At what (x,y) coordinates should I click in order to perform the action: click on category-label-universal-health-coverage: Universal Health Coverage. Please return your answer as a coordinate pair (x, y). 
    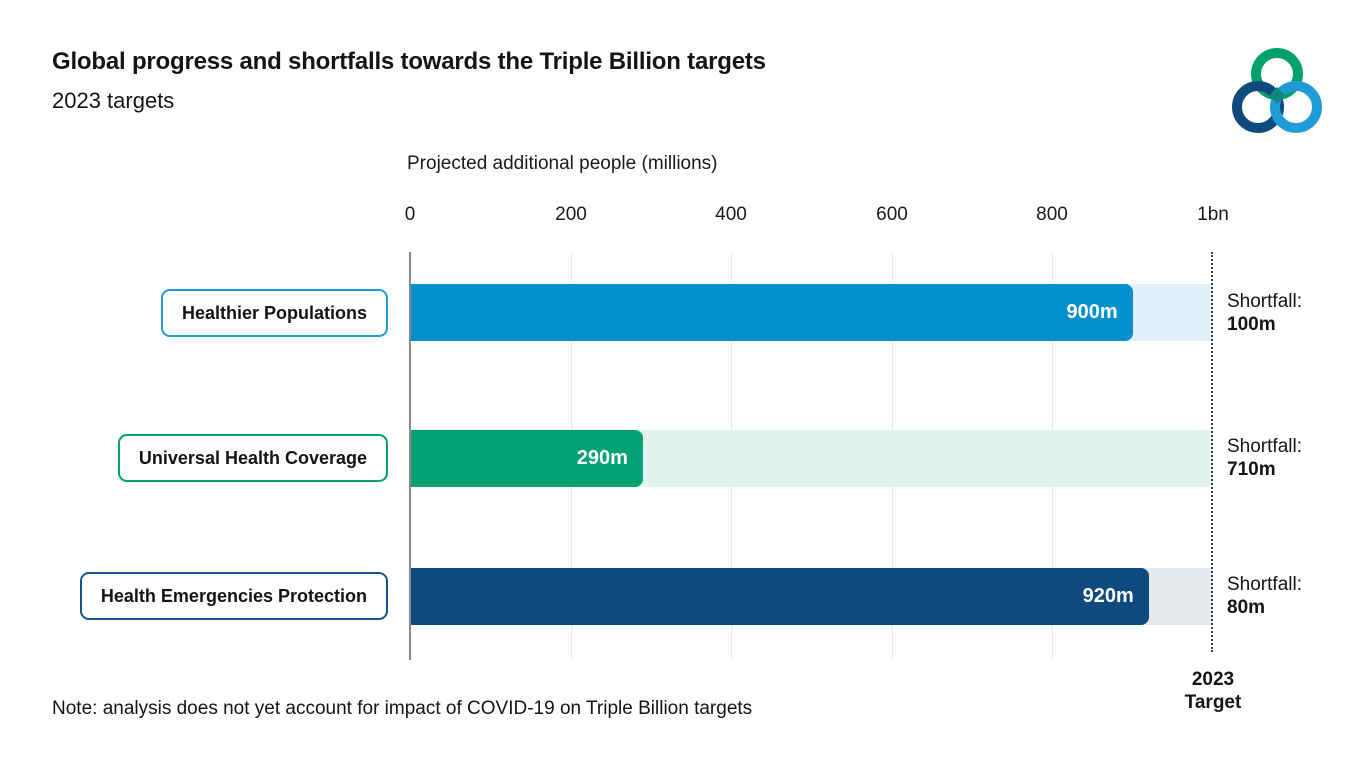
    Looking at the image, I should click on (252, 458).